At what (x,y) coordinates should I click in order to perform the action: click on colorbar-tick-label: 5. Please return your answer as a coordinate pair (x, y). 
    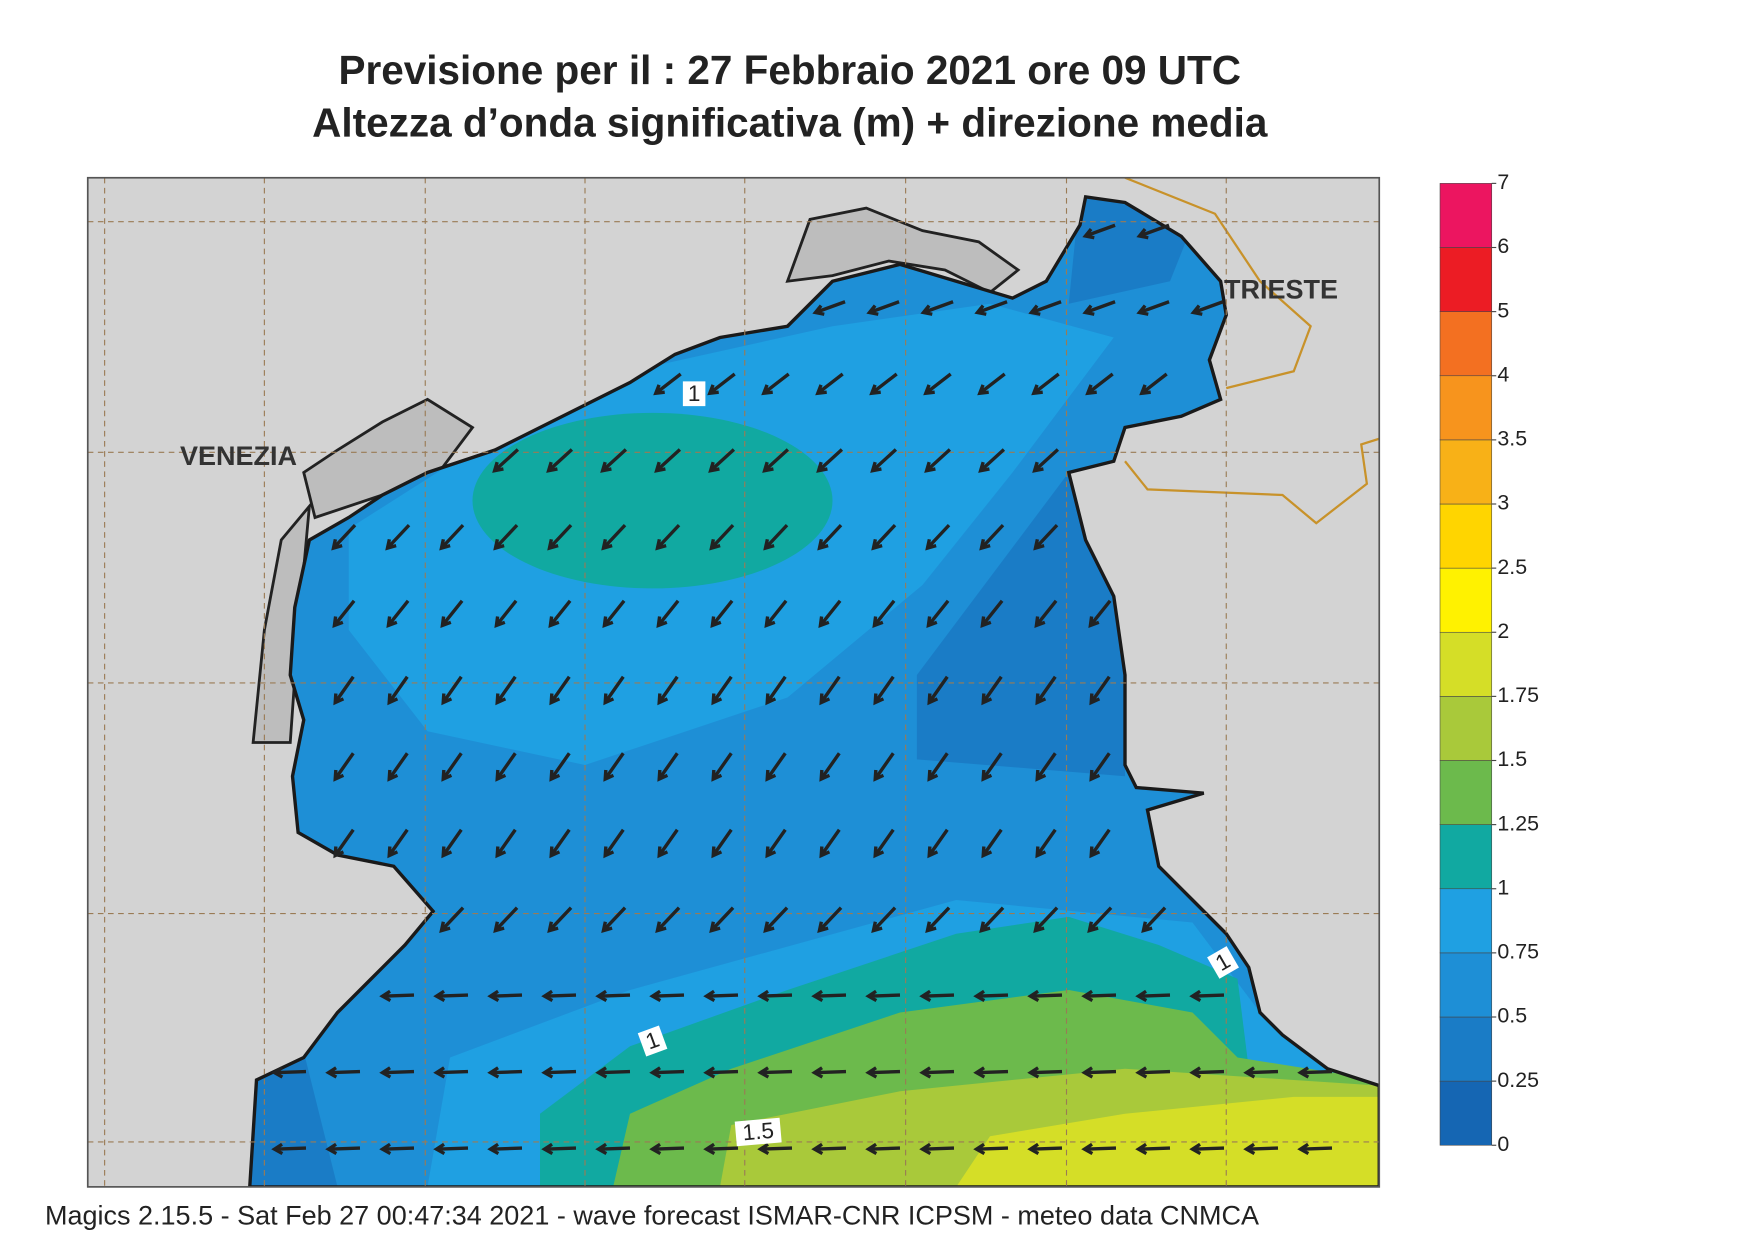
    Looking at the image, I should click on (1503, 310).